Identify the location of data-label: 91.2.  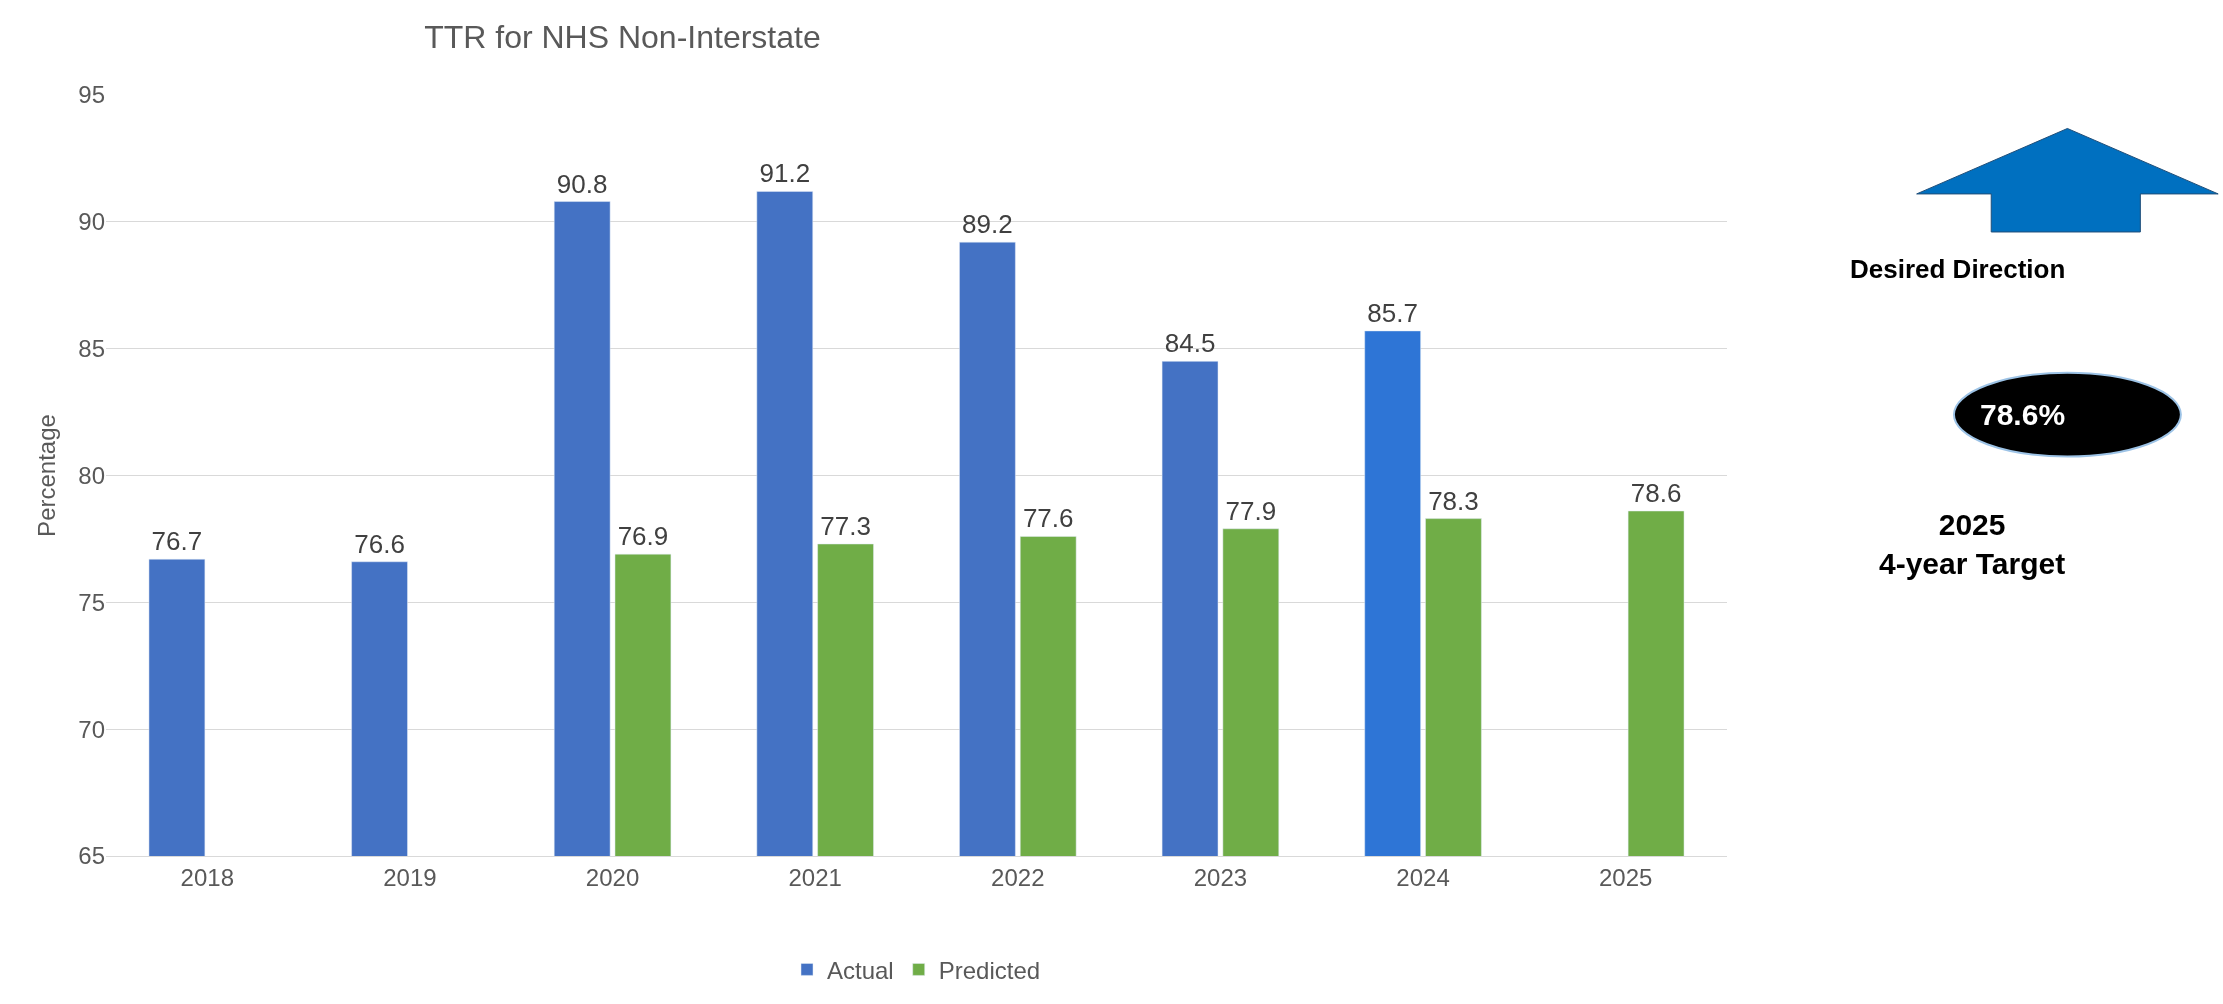
(785, 173).